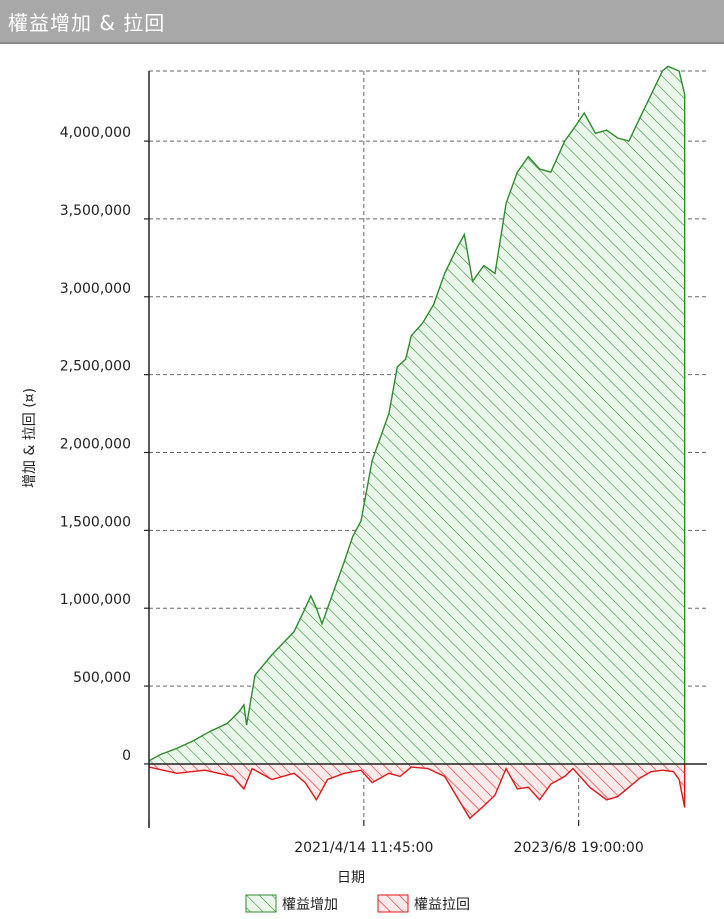 This screenshot has width=724, height=919. Describe the element at coordinates (579, 848) in the screenshot. I see `x-tick-label: 2023/6/8 19:00:00` at that location.